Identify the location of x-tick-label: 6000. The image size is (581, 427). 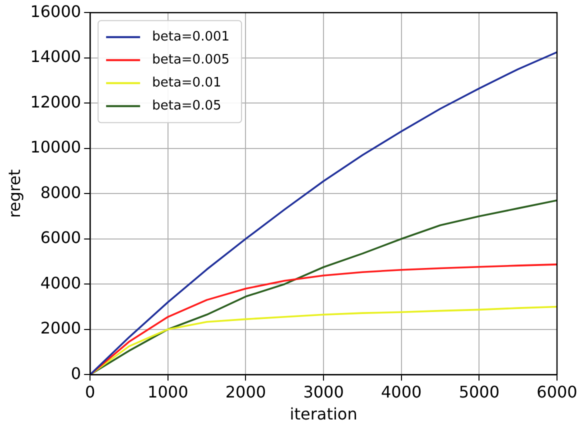
(557, 392).